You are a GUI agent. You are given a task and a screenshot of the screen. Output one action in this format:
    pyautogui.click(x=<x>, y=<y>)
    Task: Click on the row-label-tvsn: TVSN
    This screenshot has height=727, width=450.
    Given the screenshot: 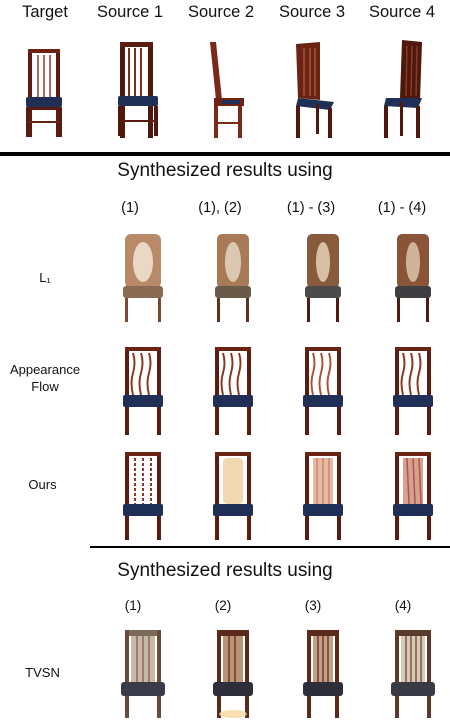 What is the action you would take?
    pyautogui.click(x=42, y=672)
    